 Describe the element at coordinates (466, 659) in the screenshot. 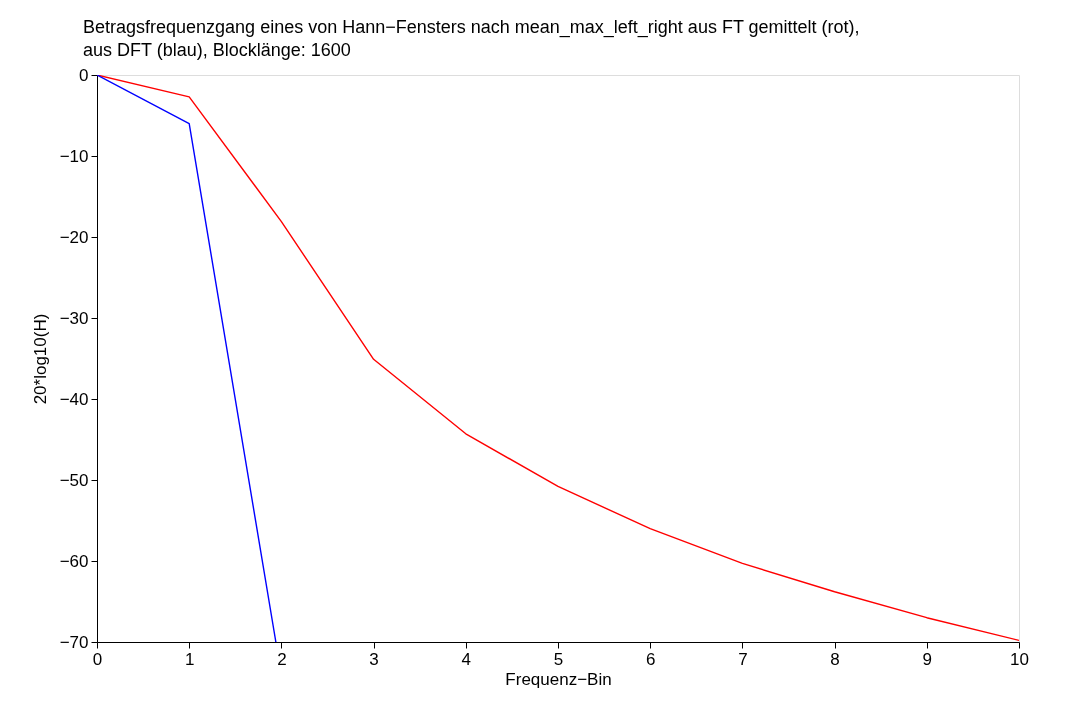

I see `x-tick-label: 4` at that location.